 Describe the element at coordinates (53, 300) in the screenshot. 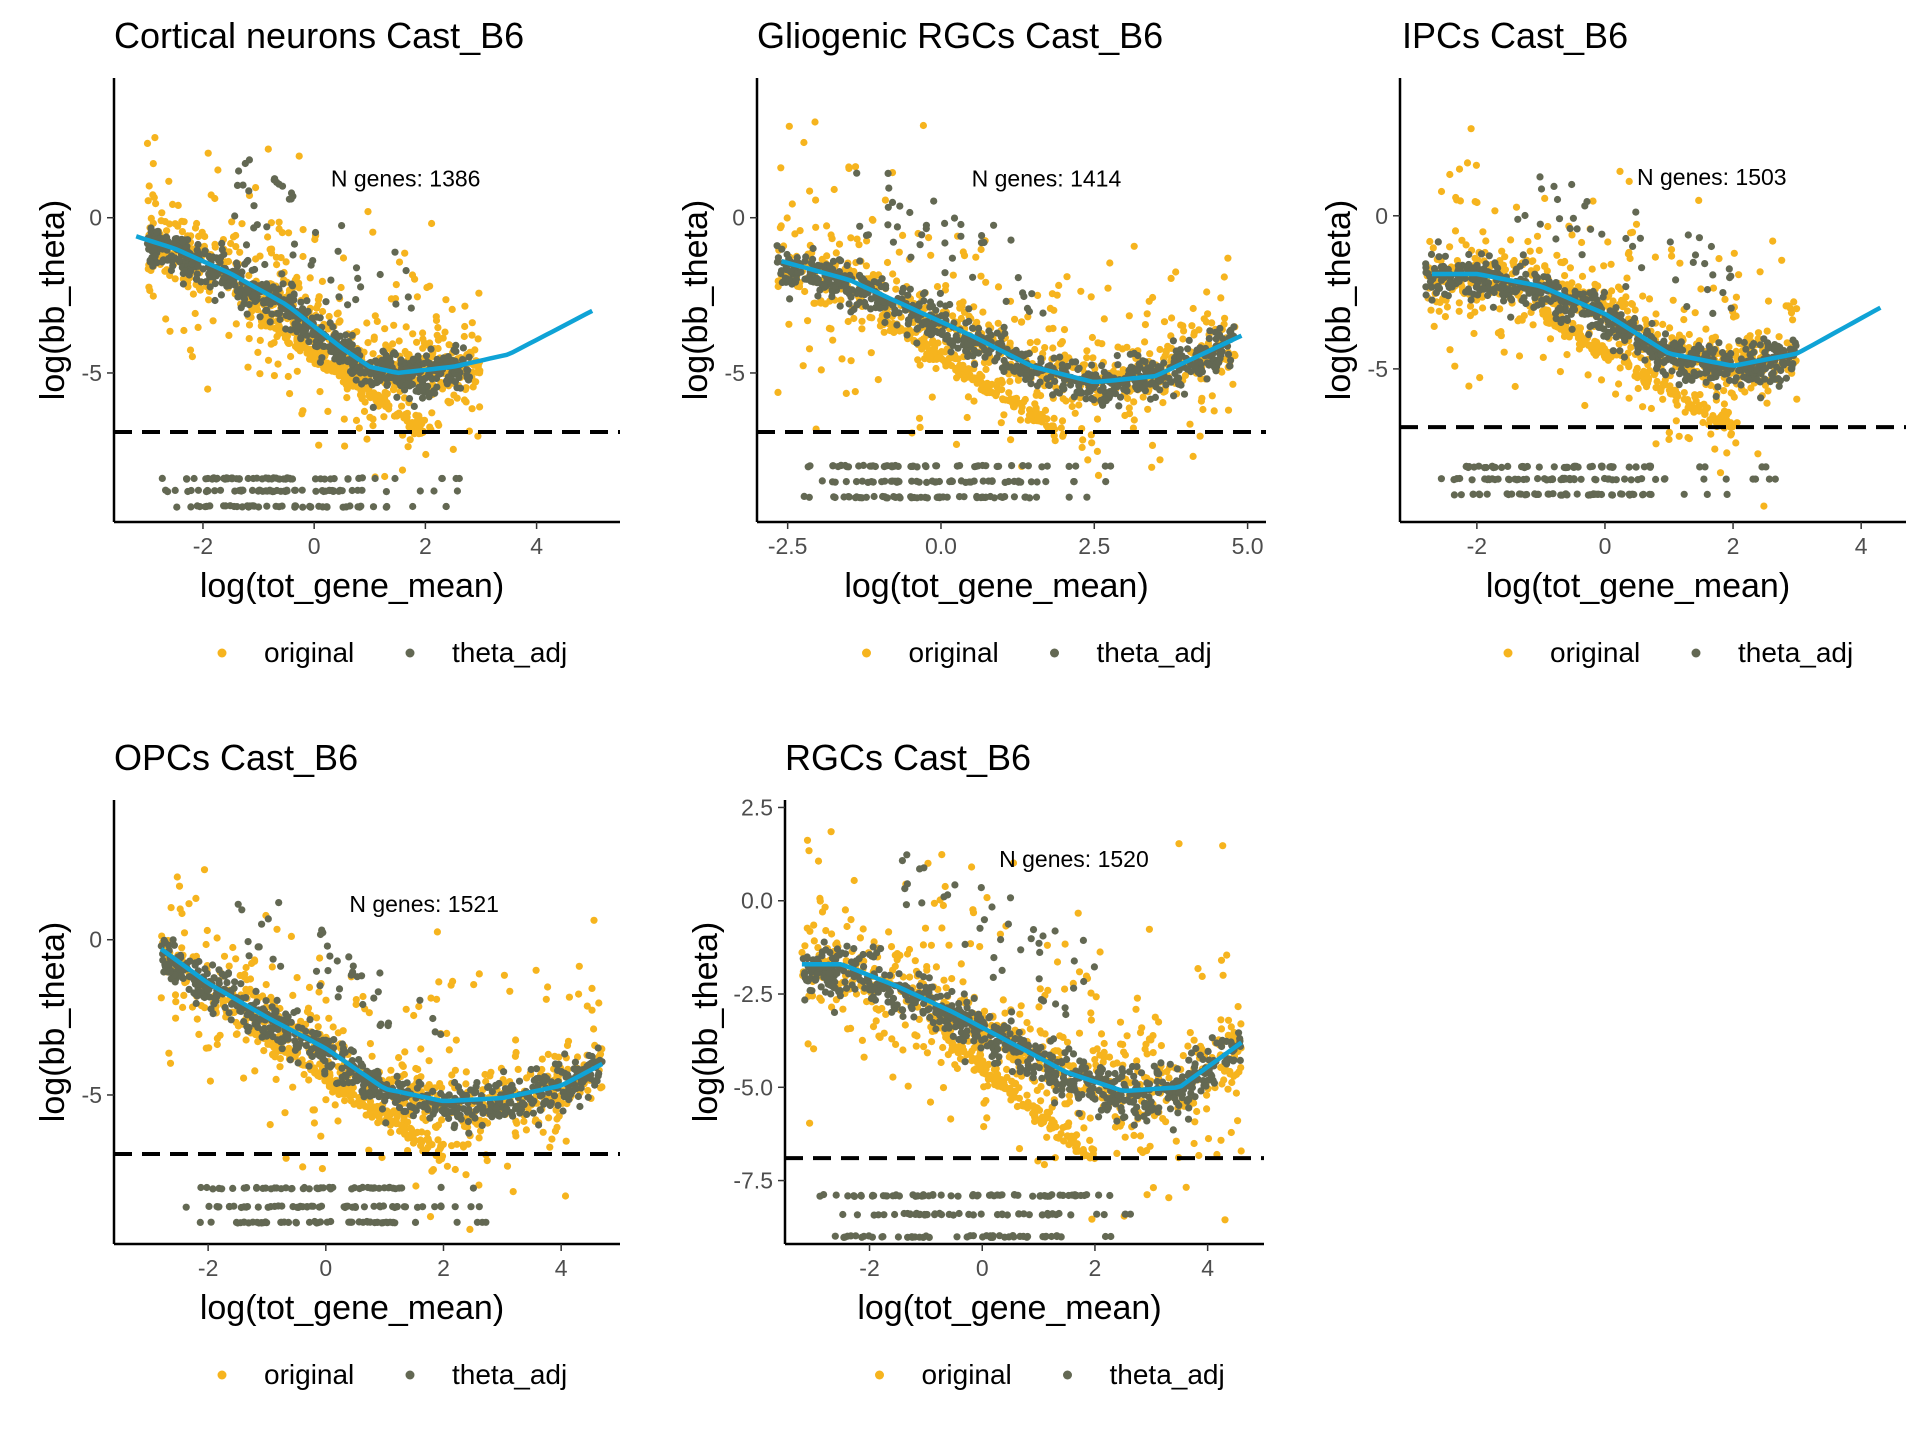

I see `y-axis-title: log(bb_theta)` at that location.